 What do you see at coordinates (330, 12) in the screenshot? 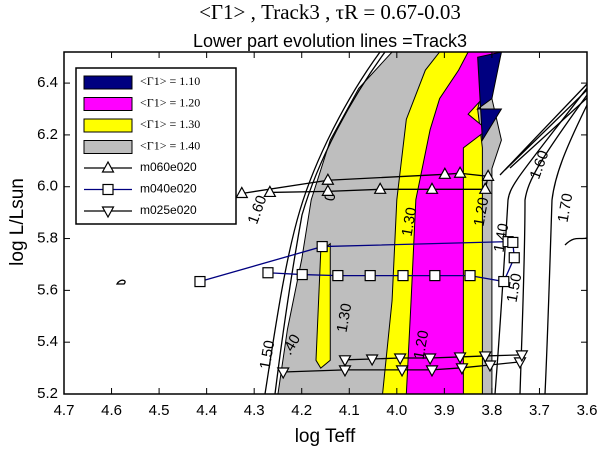
I see `chart-title: <Γ1> , Track3 , τR = 0.67-0.03` at bounding box center [330, 12].